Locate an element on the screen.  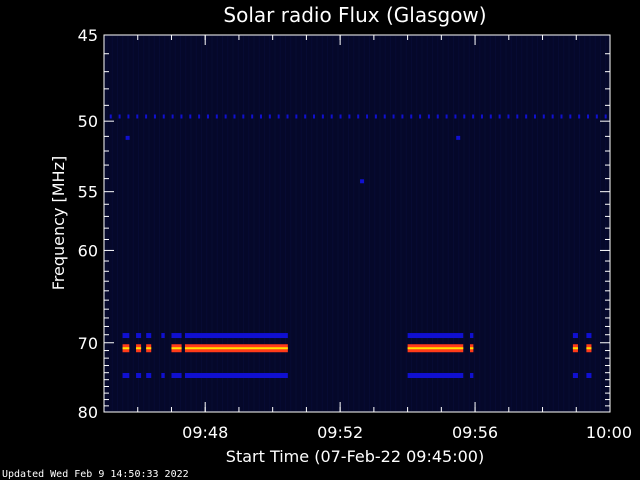
x-tick-label: 10:00 is located at coordinates (609, 432).